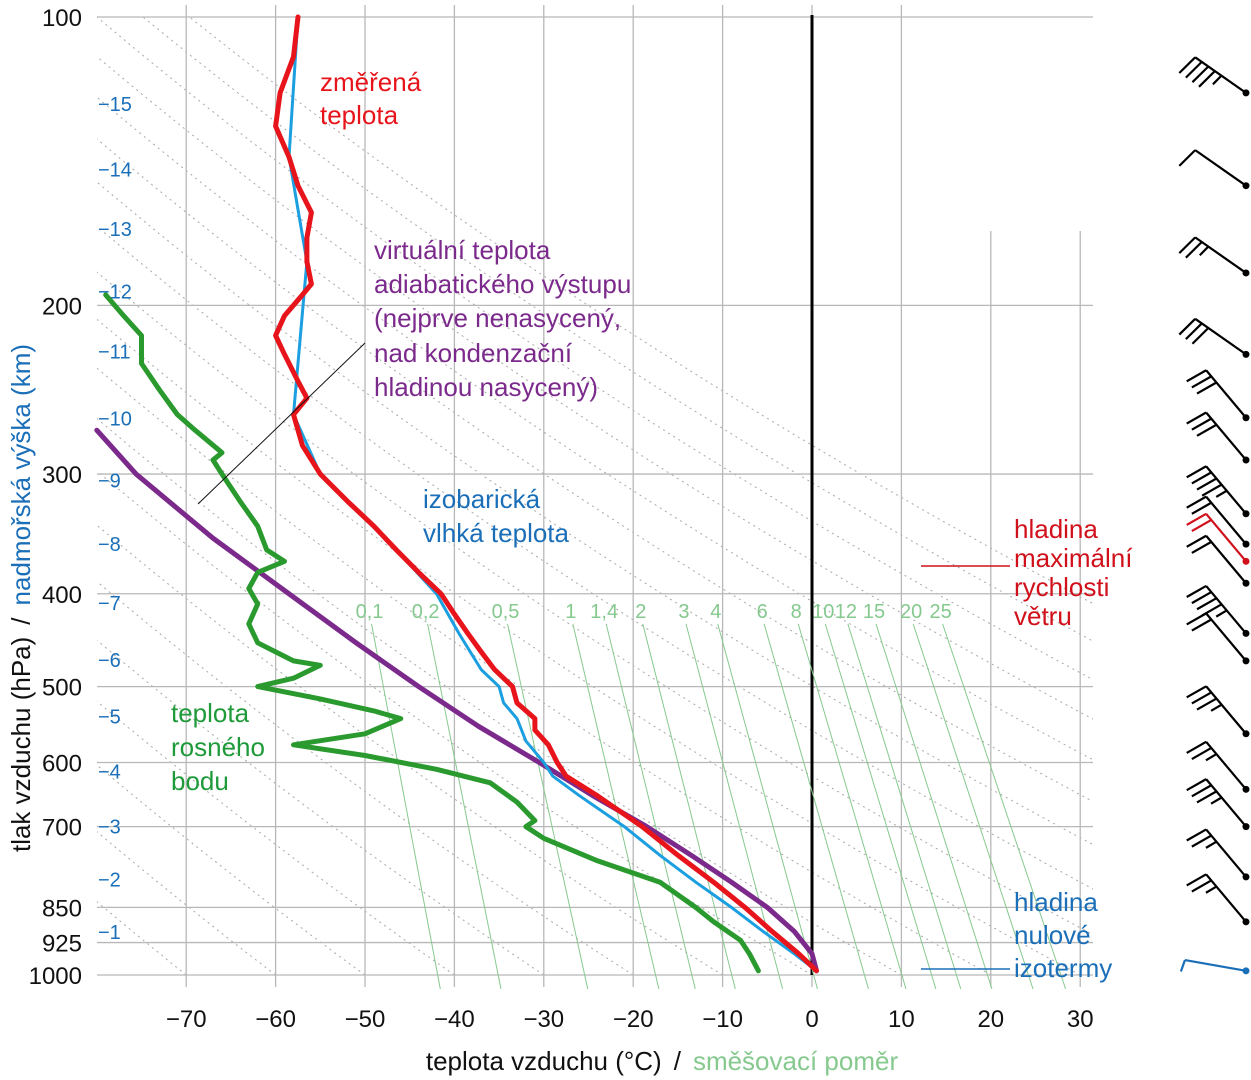  What do you see at coordinates (221, 747) in the screenshot?
I see `annotation-dewpoint: teplota rosného bodu` at bounding box center [221, 747].